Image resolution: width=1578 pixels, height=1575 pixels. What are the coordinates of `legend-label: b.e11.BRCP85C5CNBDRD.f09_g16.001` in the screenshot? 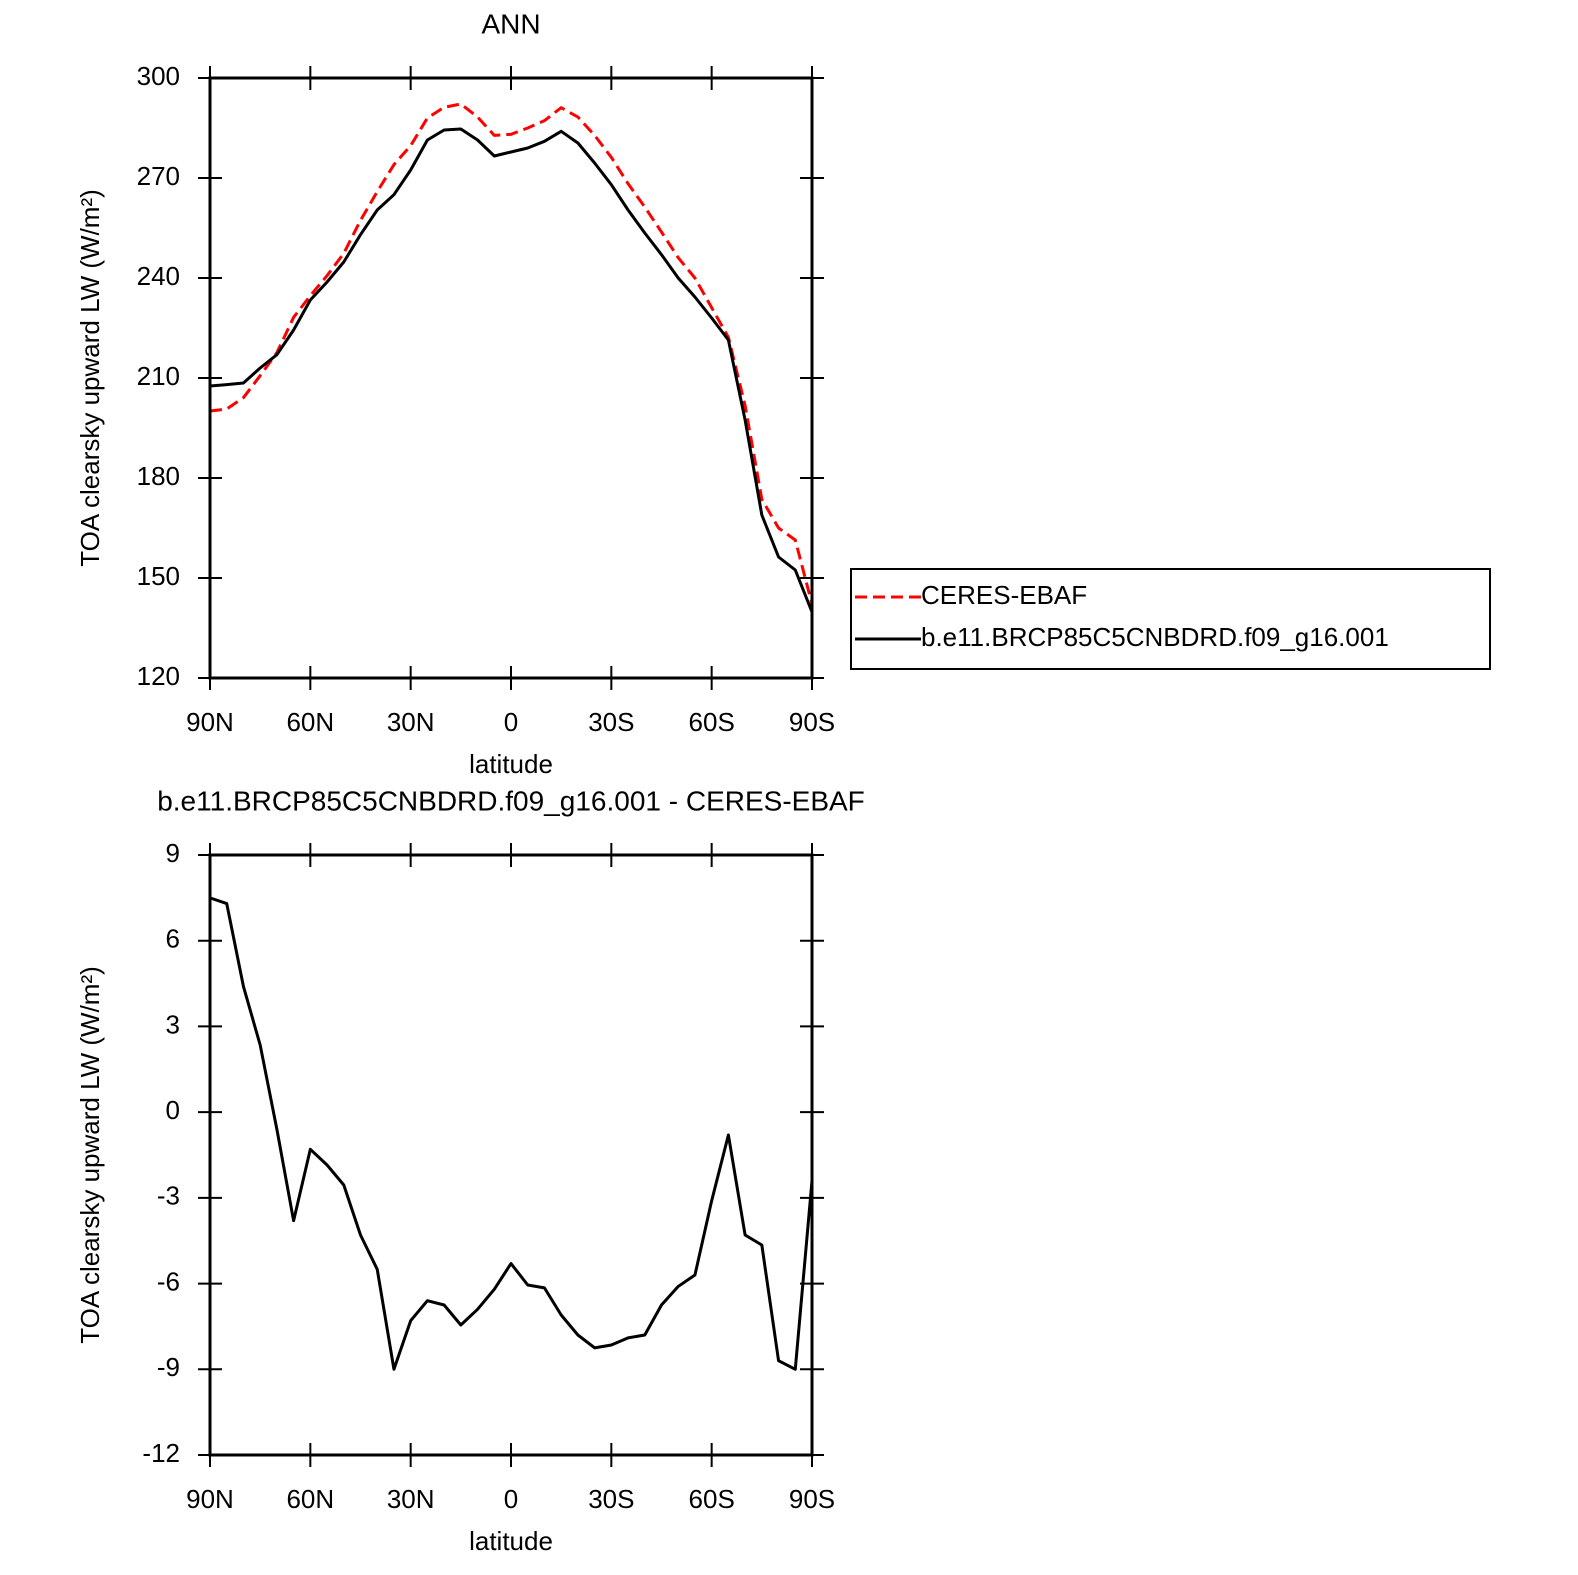 It's located at (1155, 637).